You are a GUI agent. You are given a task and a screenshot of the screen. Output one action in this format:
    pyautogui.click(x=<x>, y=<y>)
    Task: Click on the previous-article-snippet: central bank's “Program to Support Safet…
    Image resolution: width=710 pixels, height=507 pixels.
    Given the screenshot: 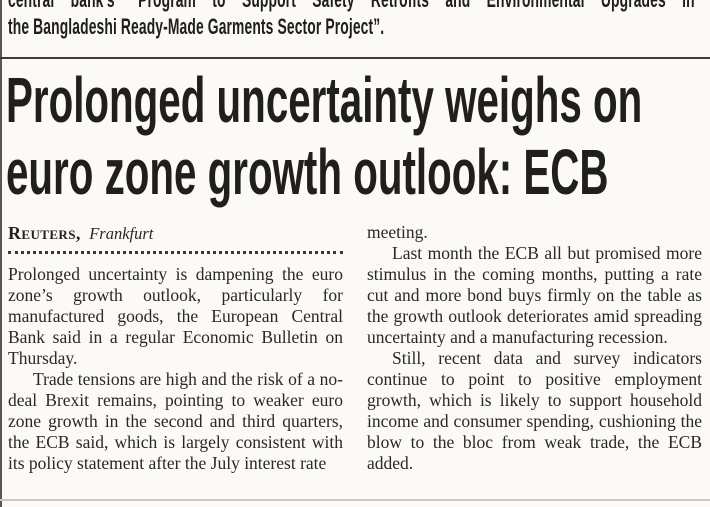 What is the action you would take?
    pyautogui.click(x=351, y=20)
    